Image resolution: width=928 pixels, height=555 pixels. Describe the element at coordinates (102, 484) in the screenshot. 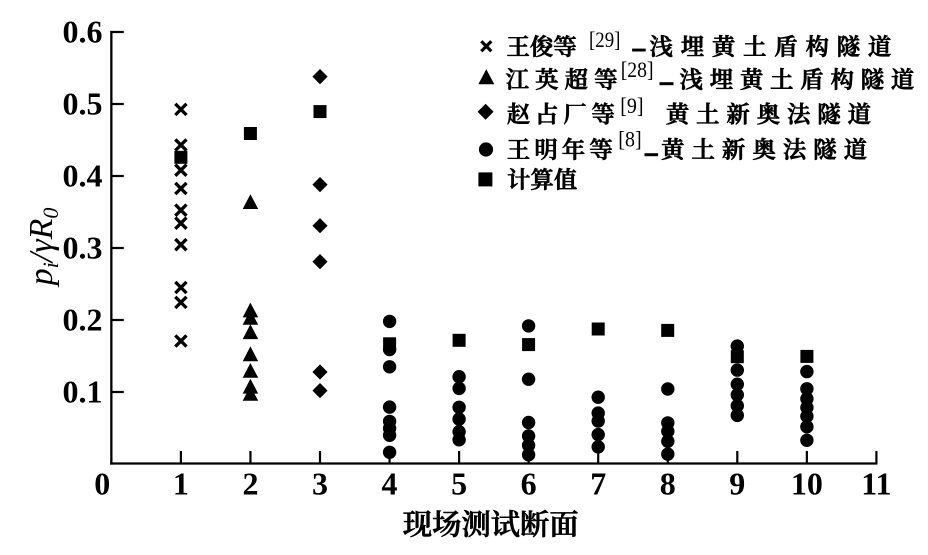

I see `svg-text: 0` at that location.